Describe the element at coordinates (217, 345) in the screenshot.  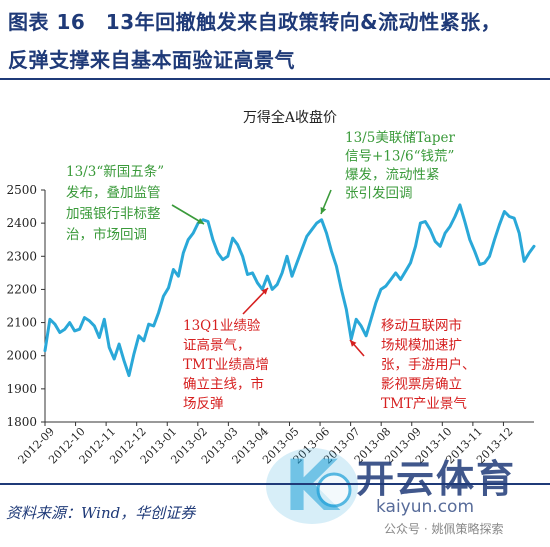
I see `annotation-text: 证高景气，` at that location.